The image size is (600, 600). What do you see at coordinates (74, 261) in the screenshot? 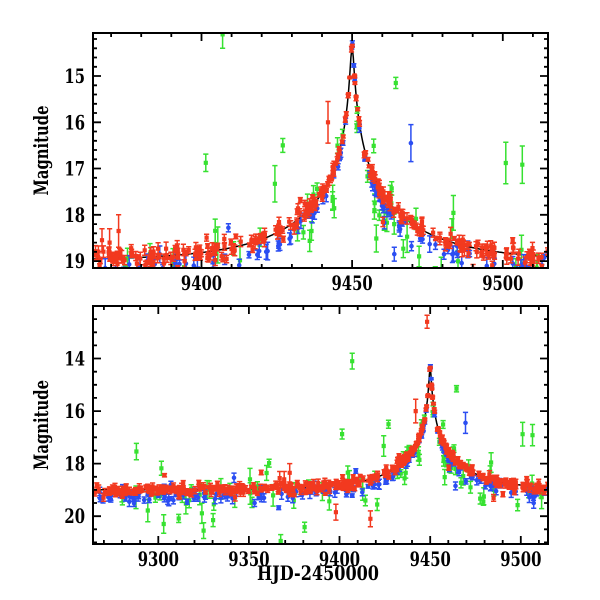
I see `y-tick-label: 19` at bounding box center [74, 261].